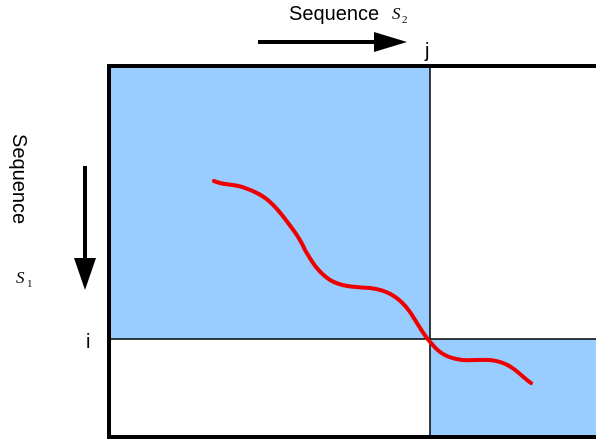 Image resolution: width=596 pixels, height=444 pixels. I want to click on left-sequence-word: Sequence, so click(19, 179).